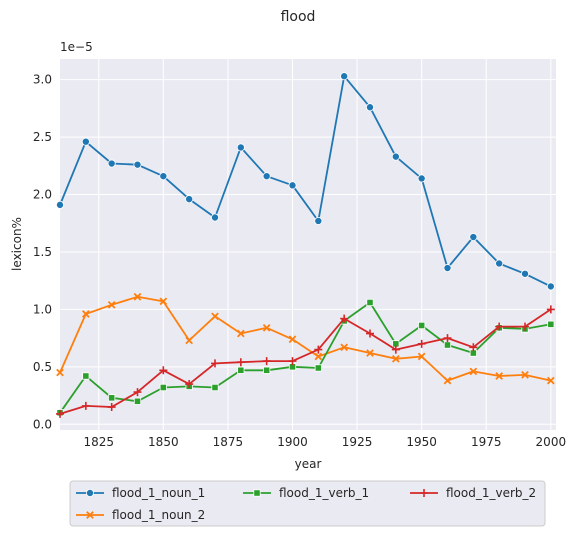  I want to click on legend-item: flood_1_noun_2, so click(140, 515).